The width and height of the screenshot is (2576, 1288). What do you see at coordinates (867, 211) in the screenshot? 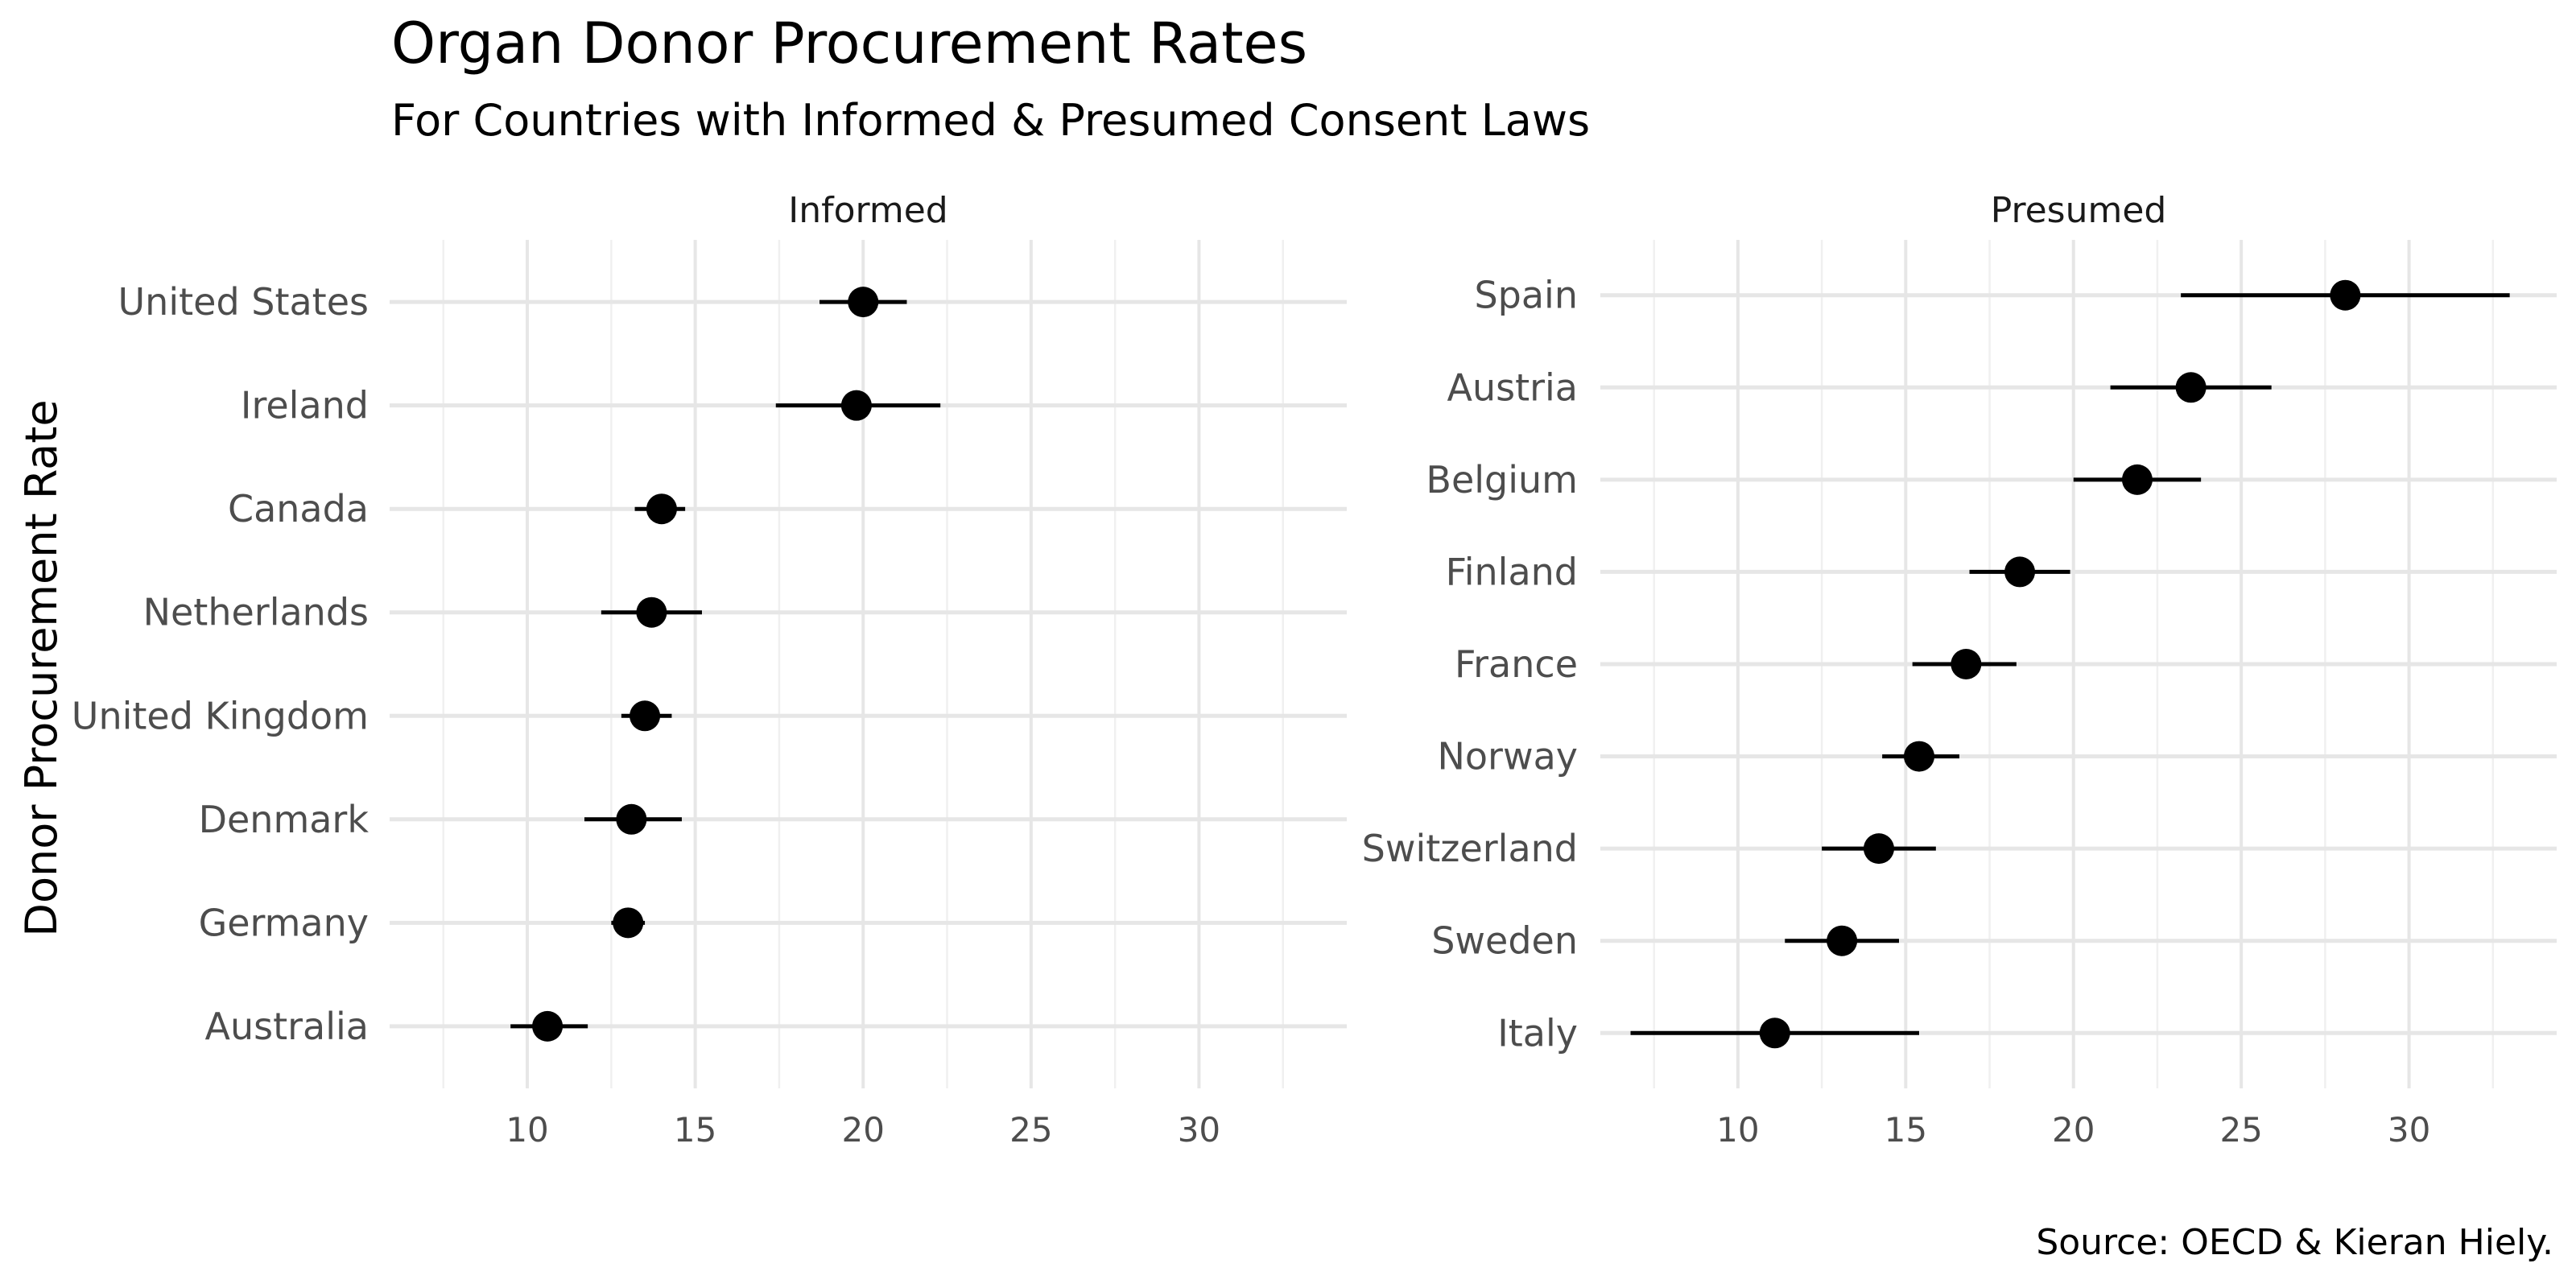
I see `facet-label: Informed` at bounding box center [867, 211].